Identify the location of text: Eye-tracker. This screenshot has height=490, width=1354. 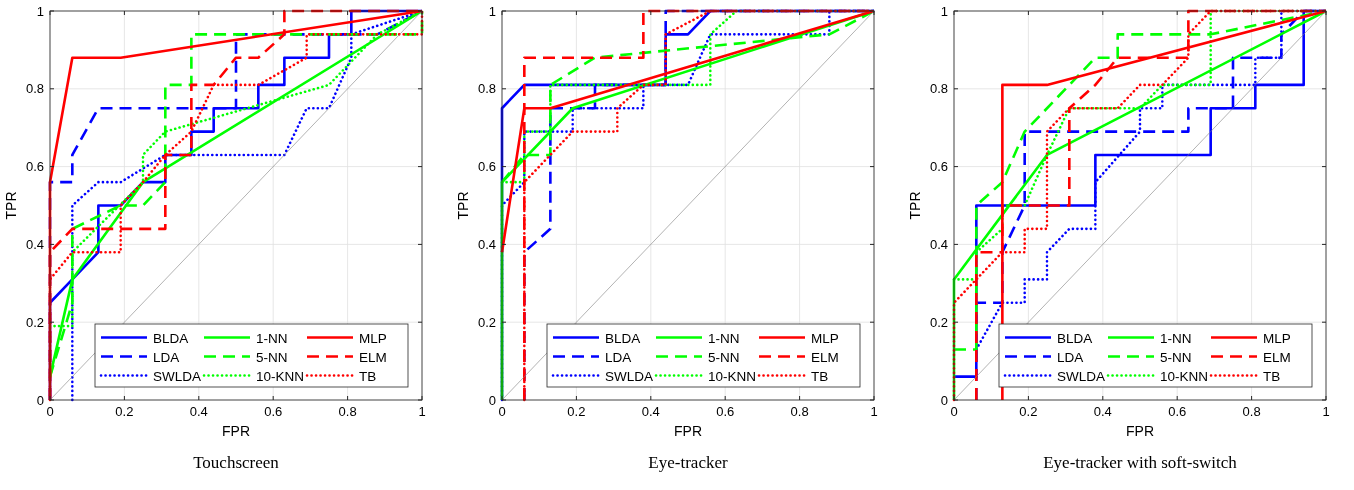
(688, 462).